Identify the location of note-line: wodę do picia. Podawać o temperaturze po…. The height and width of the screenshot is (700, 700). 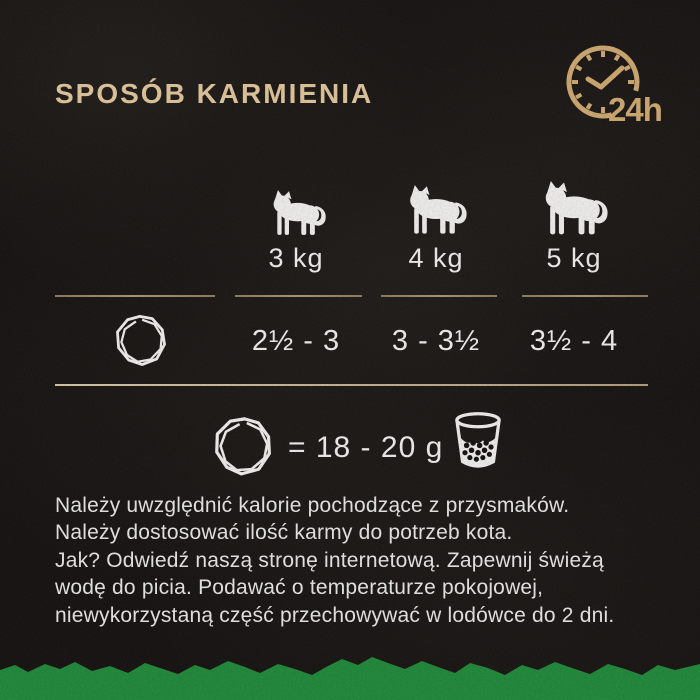
(299, 588).